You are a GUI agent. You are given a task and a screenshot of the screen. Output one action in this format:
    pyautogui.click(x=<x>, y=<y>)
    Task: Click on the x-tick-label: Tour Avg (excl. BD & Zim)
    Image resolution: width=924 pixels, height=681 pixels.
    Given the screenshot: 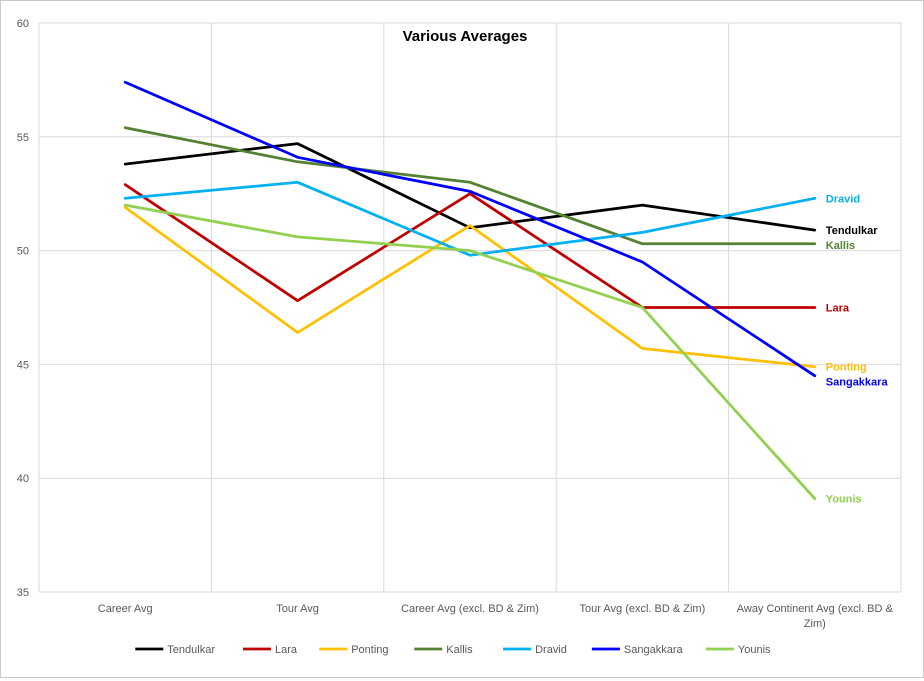 What is the action you would take?
    pyautogui.click(x=643, y=609)
    